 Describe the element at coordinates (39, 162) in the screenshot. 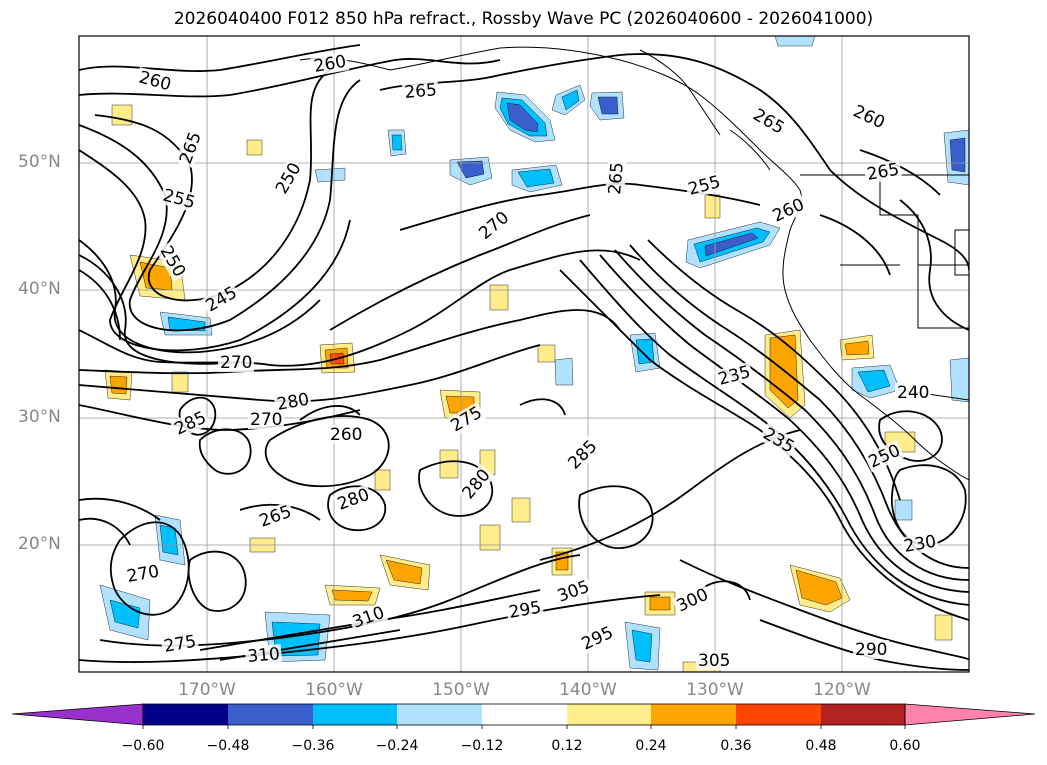

I see `lat-label: 50°N` at that location.